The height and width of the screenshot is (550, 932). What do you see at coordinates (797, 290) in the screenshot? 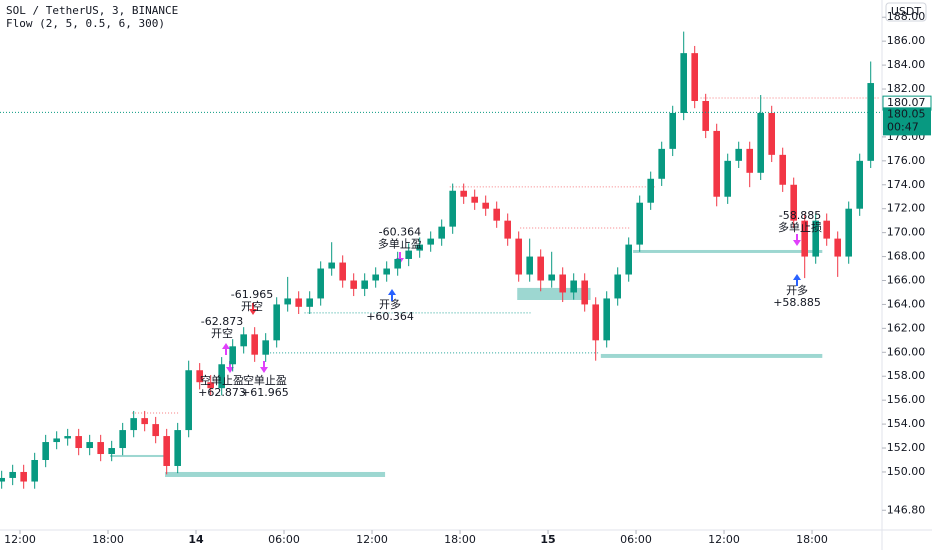
I see `annotation-text: 开多` at bounding box center [797, 290].